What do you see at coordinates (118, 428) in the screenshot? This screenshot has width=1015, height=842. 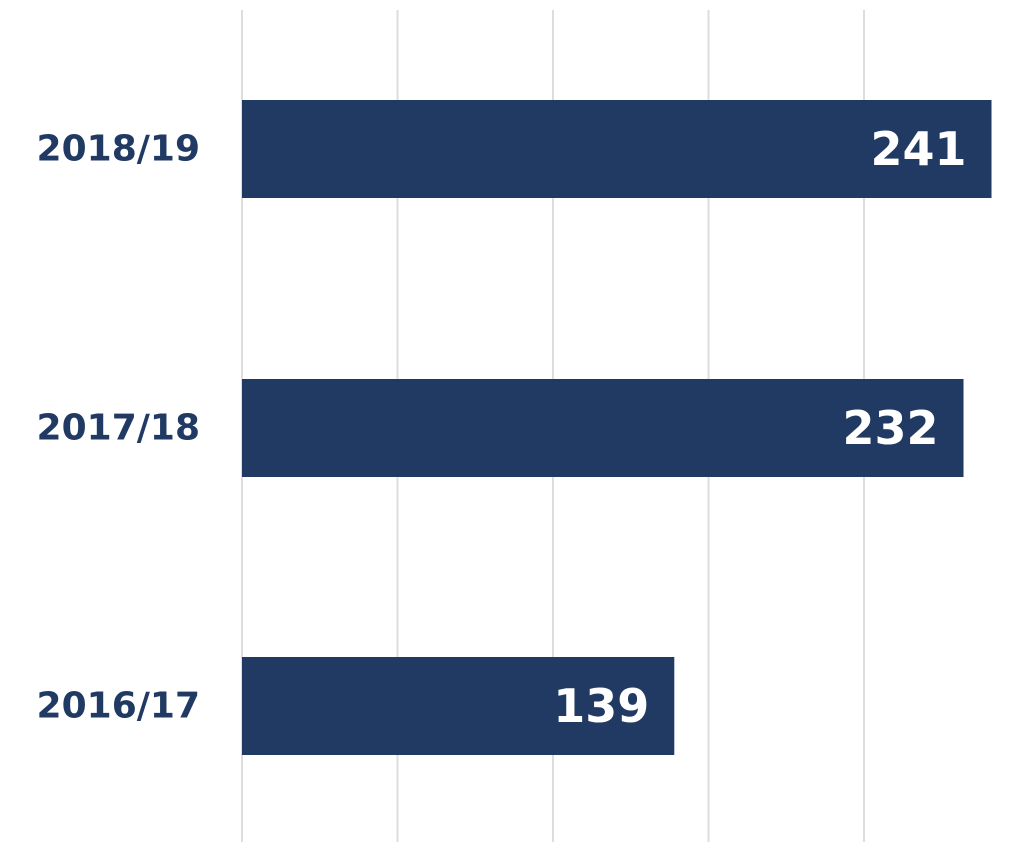 I see `y-tick-label: 2017/18` at bounding box center [118, 428].